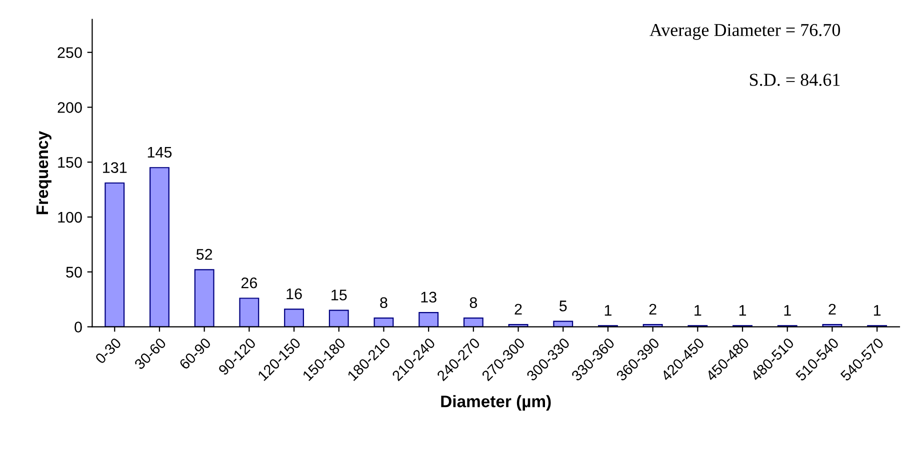 Image resolution: width=904 pixels, height=452 pixels. Describe the element at coordinates (204, 254) in the screenshot. I see `data-label: 52` at that location.